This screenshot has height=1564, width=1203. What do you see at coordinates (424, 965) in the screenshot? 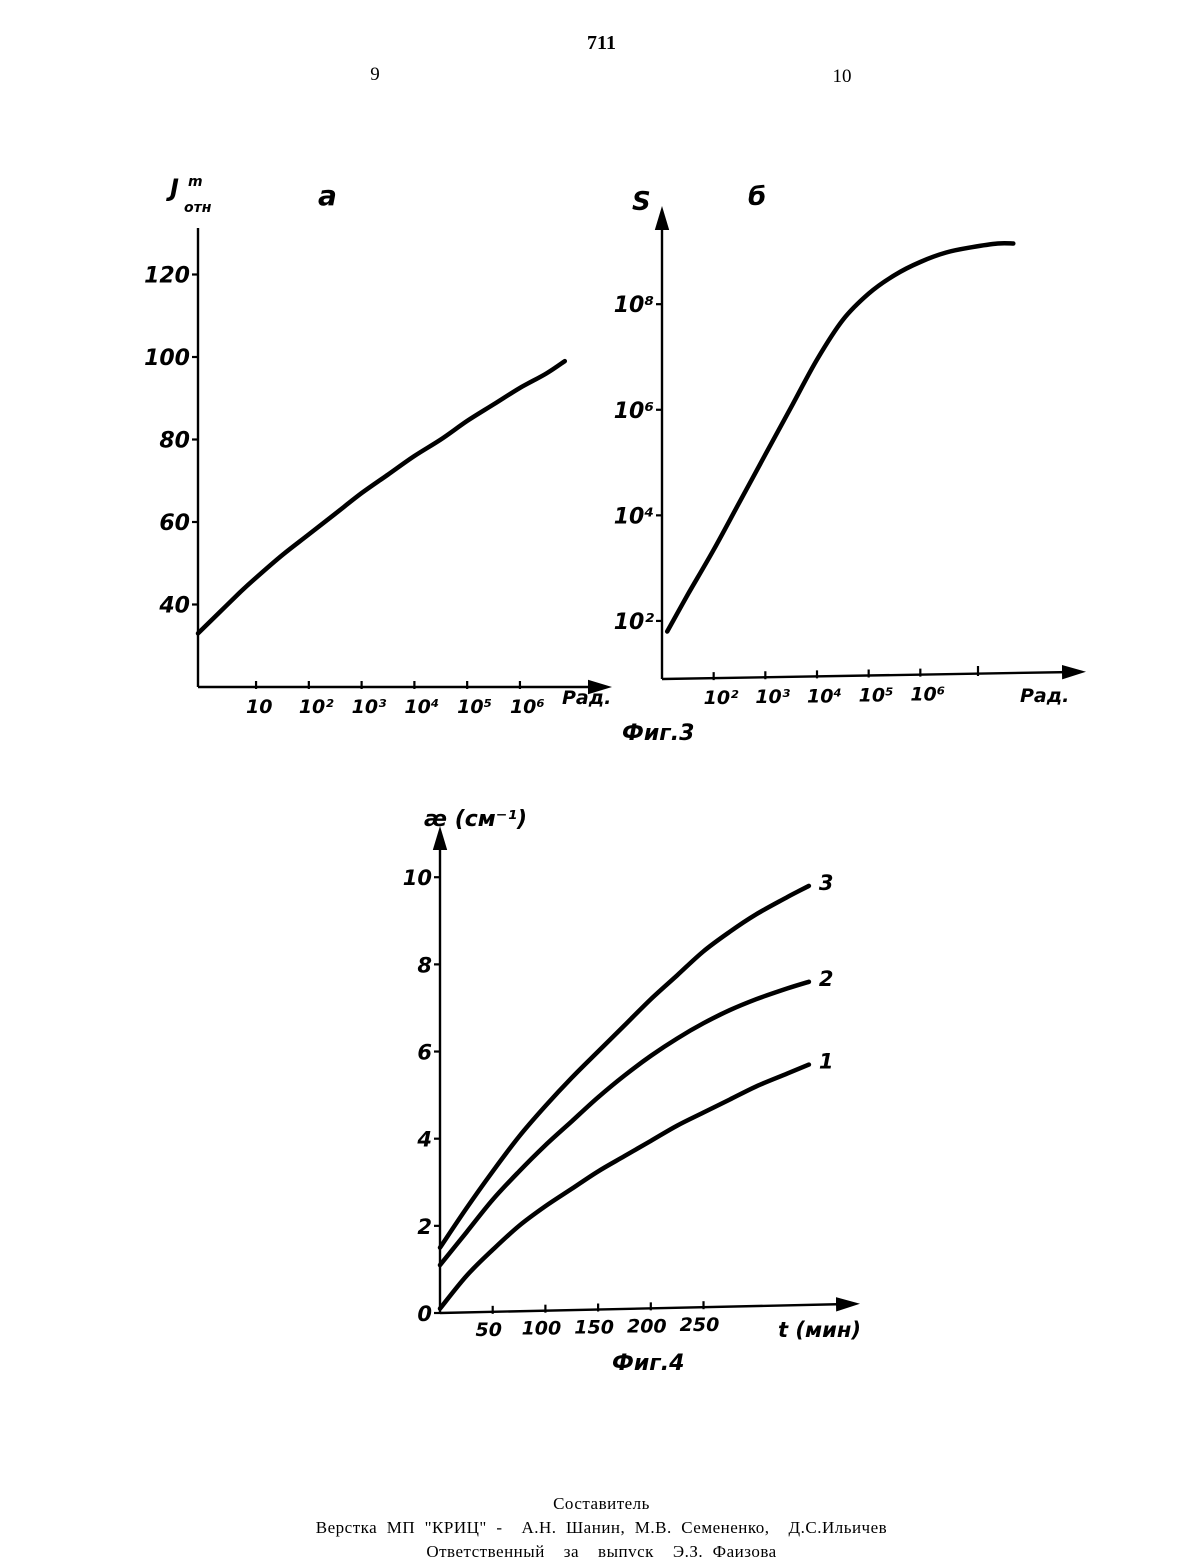
I see `chart-2-ytick-label: 8` at bounding box center [424, 965].